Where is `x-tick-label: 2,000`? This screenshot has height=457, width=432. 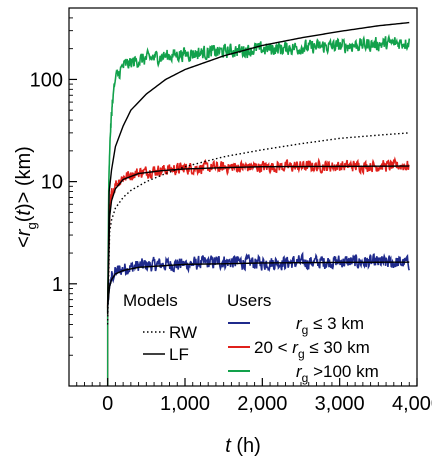 x-tick-label: 2,000 is located at coordinates (262, 404).